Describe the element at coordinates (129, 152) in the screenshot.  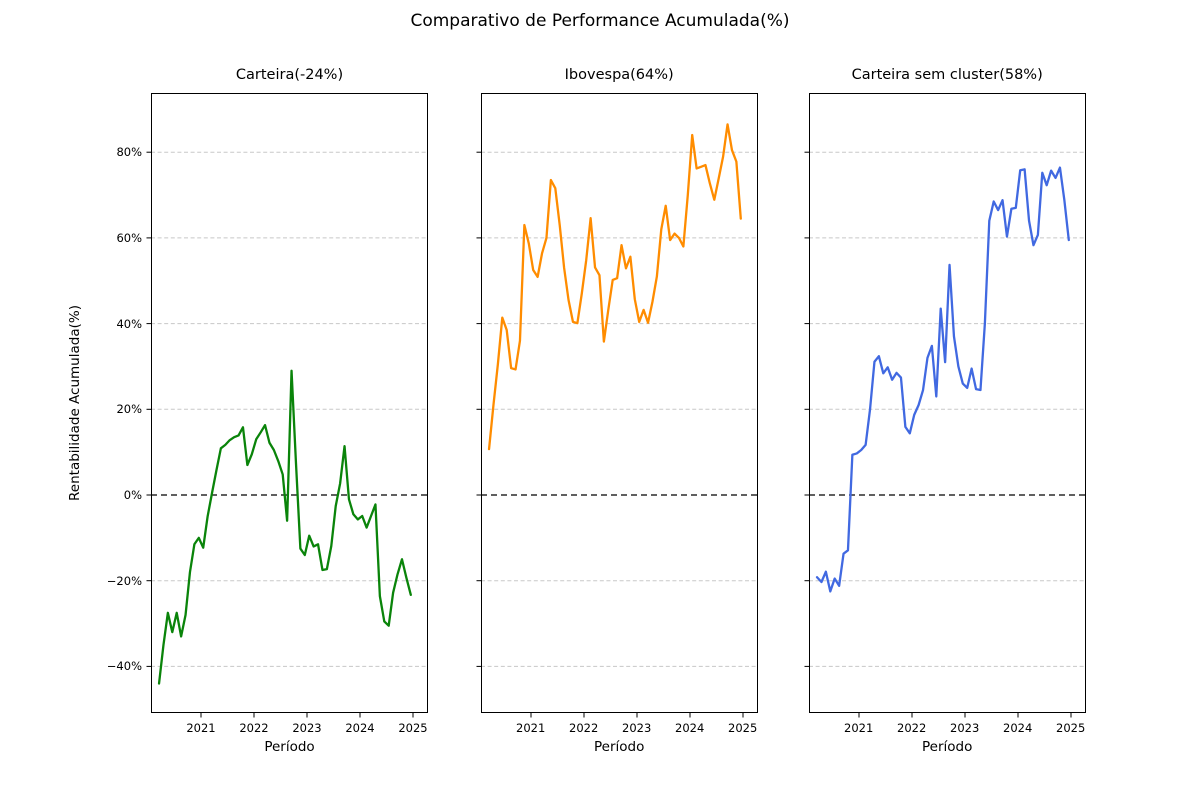
I see `y-tick-label: 80%` at that location.